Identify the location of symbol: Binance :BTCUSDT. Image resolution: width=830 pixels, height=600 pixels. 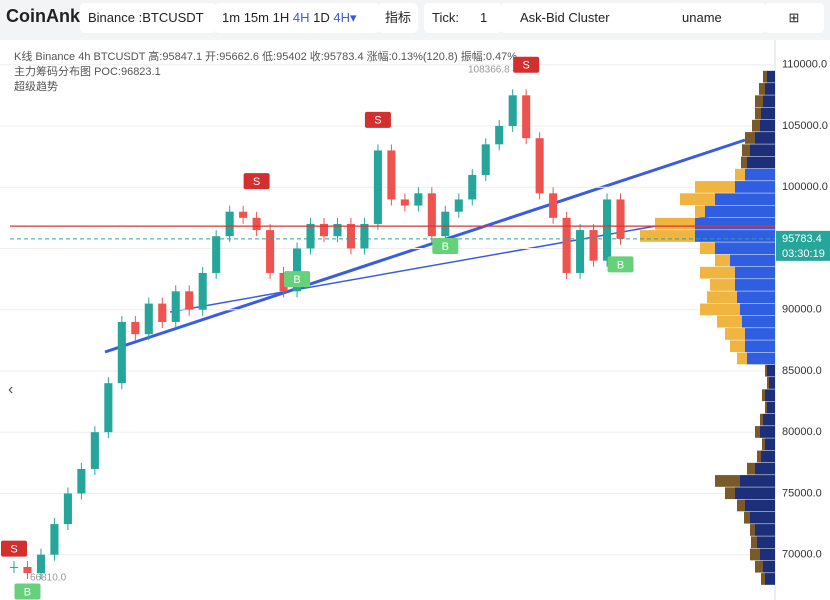
(148, 18).